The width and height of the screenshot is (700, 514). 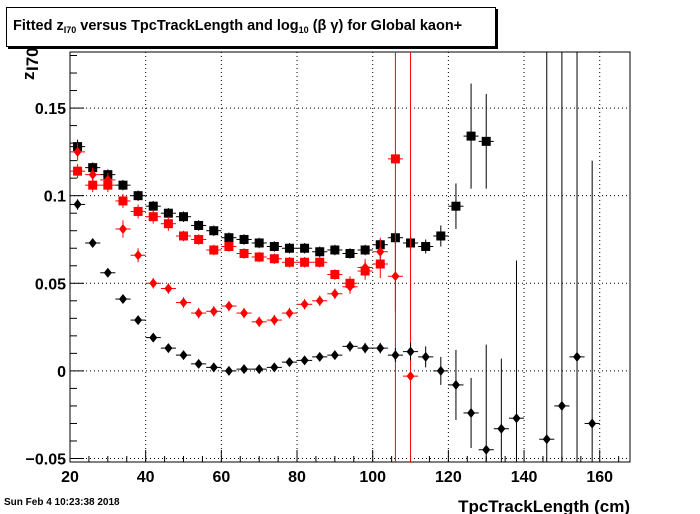 I want to click on y-tick-label: 0.1, so click(x=55, y=197).